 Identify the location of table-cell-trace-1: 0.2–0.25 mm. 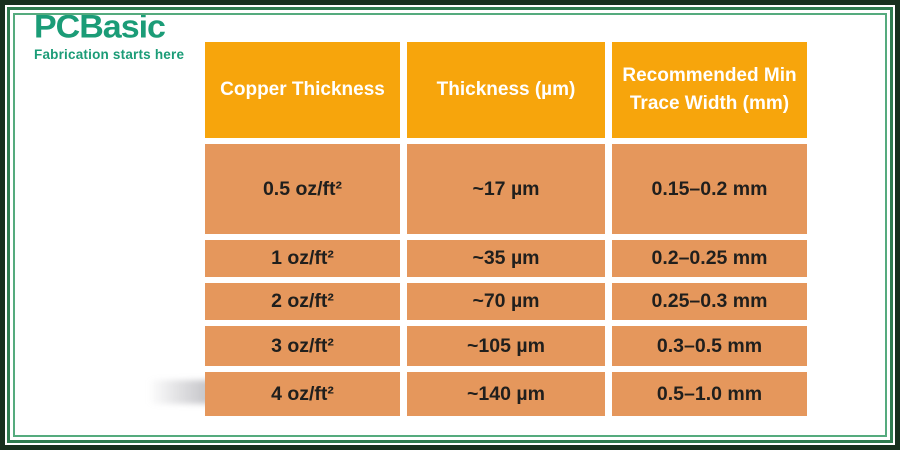
(709, 258).